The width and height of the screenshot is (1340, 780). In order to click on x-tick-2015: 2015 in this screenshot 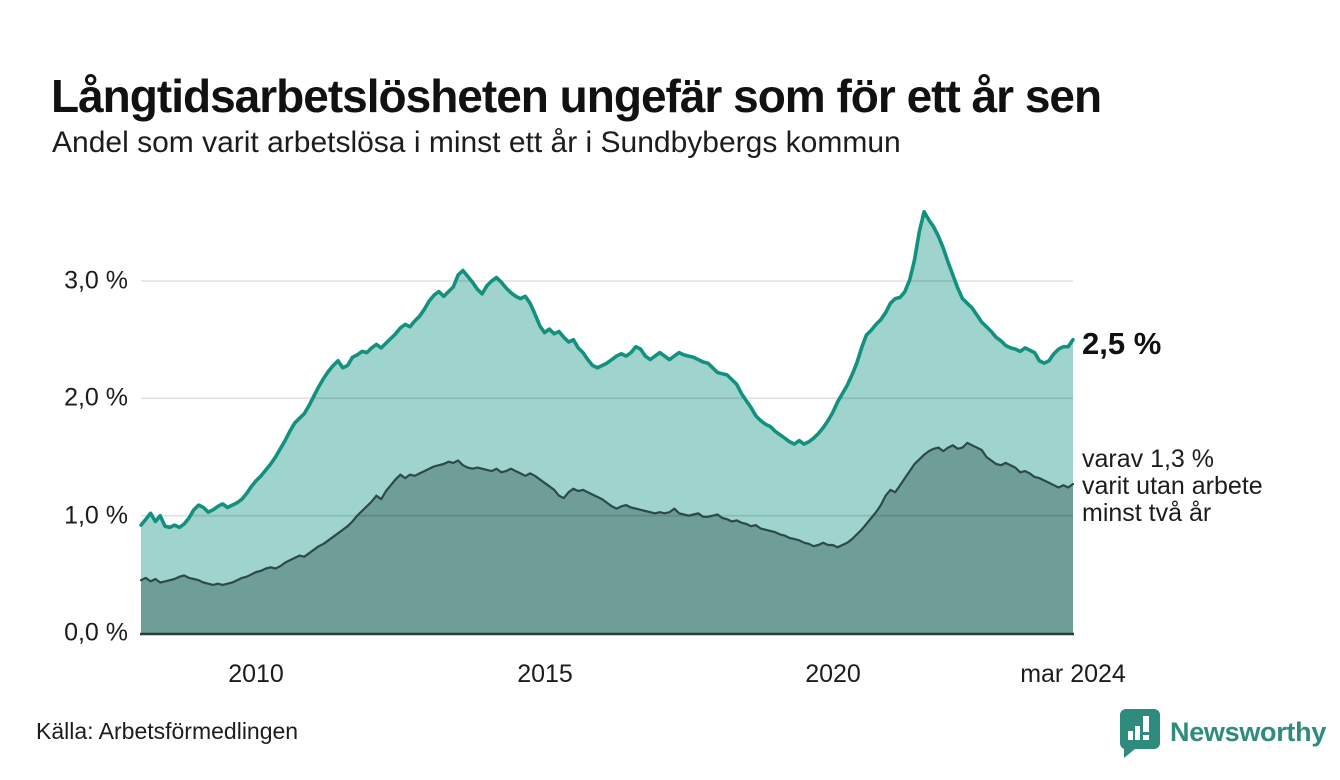, I will do `click(545, 674)`.